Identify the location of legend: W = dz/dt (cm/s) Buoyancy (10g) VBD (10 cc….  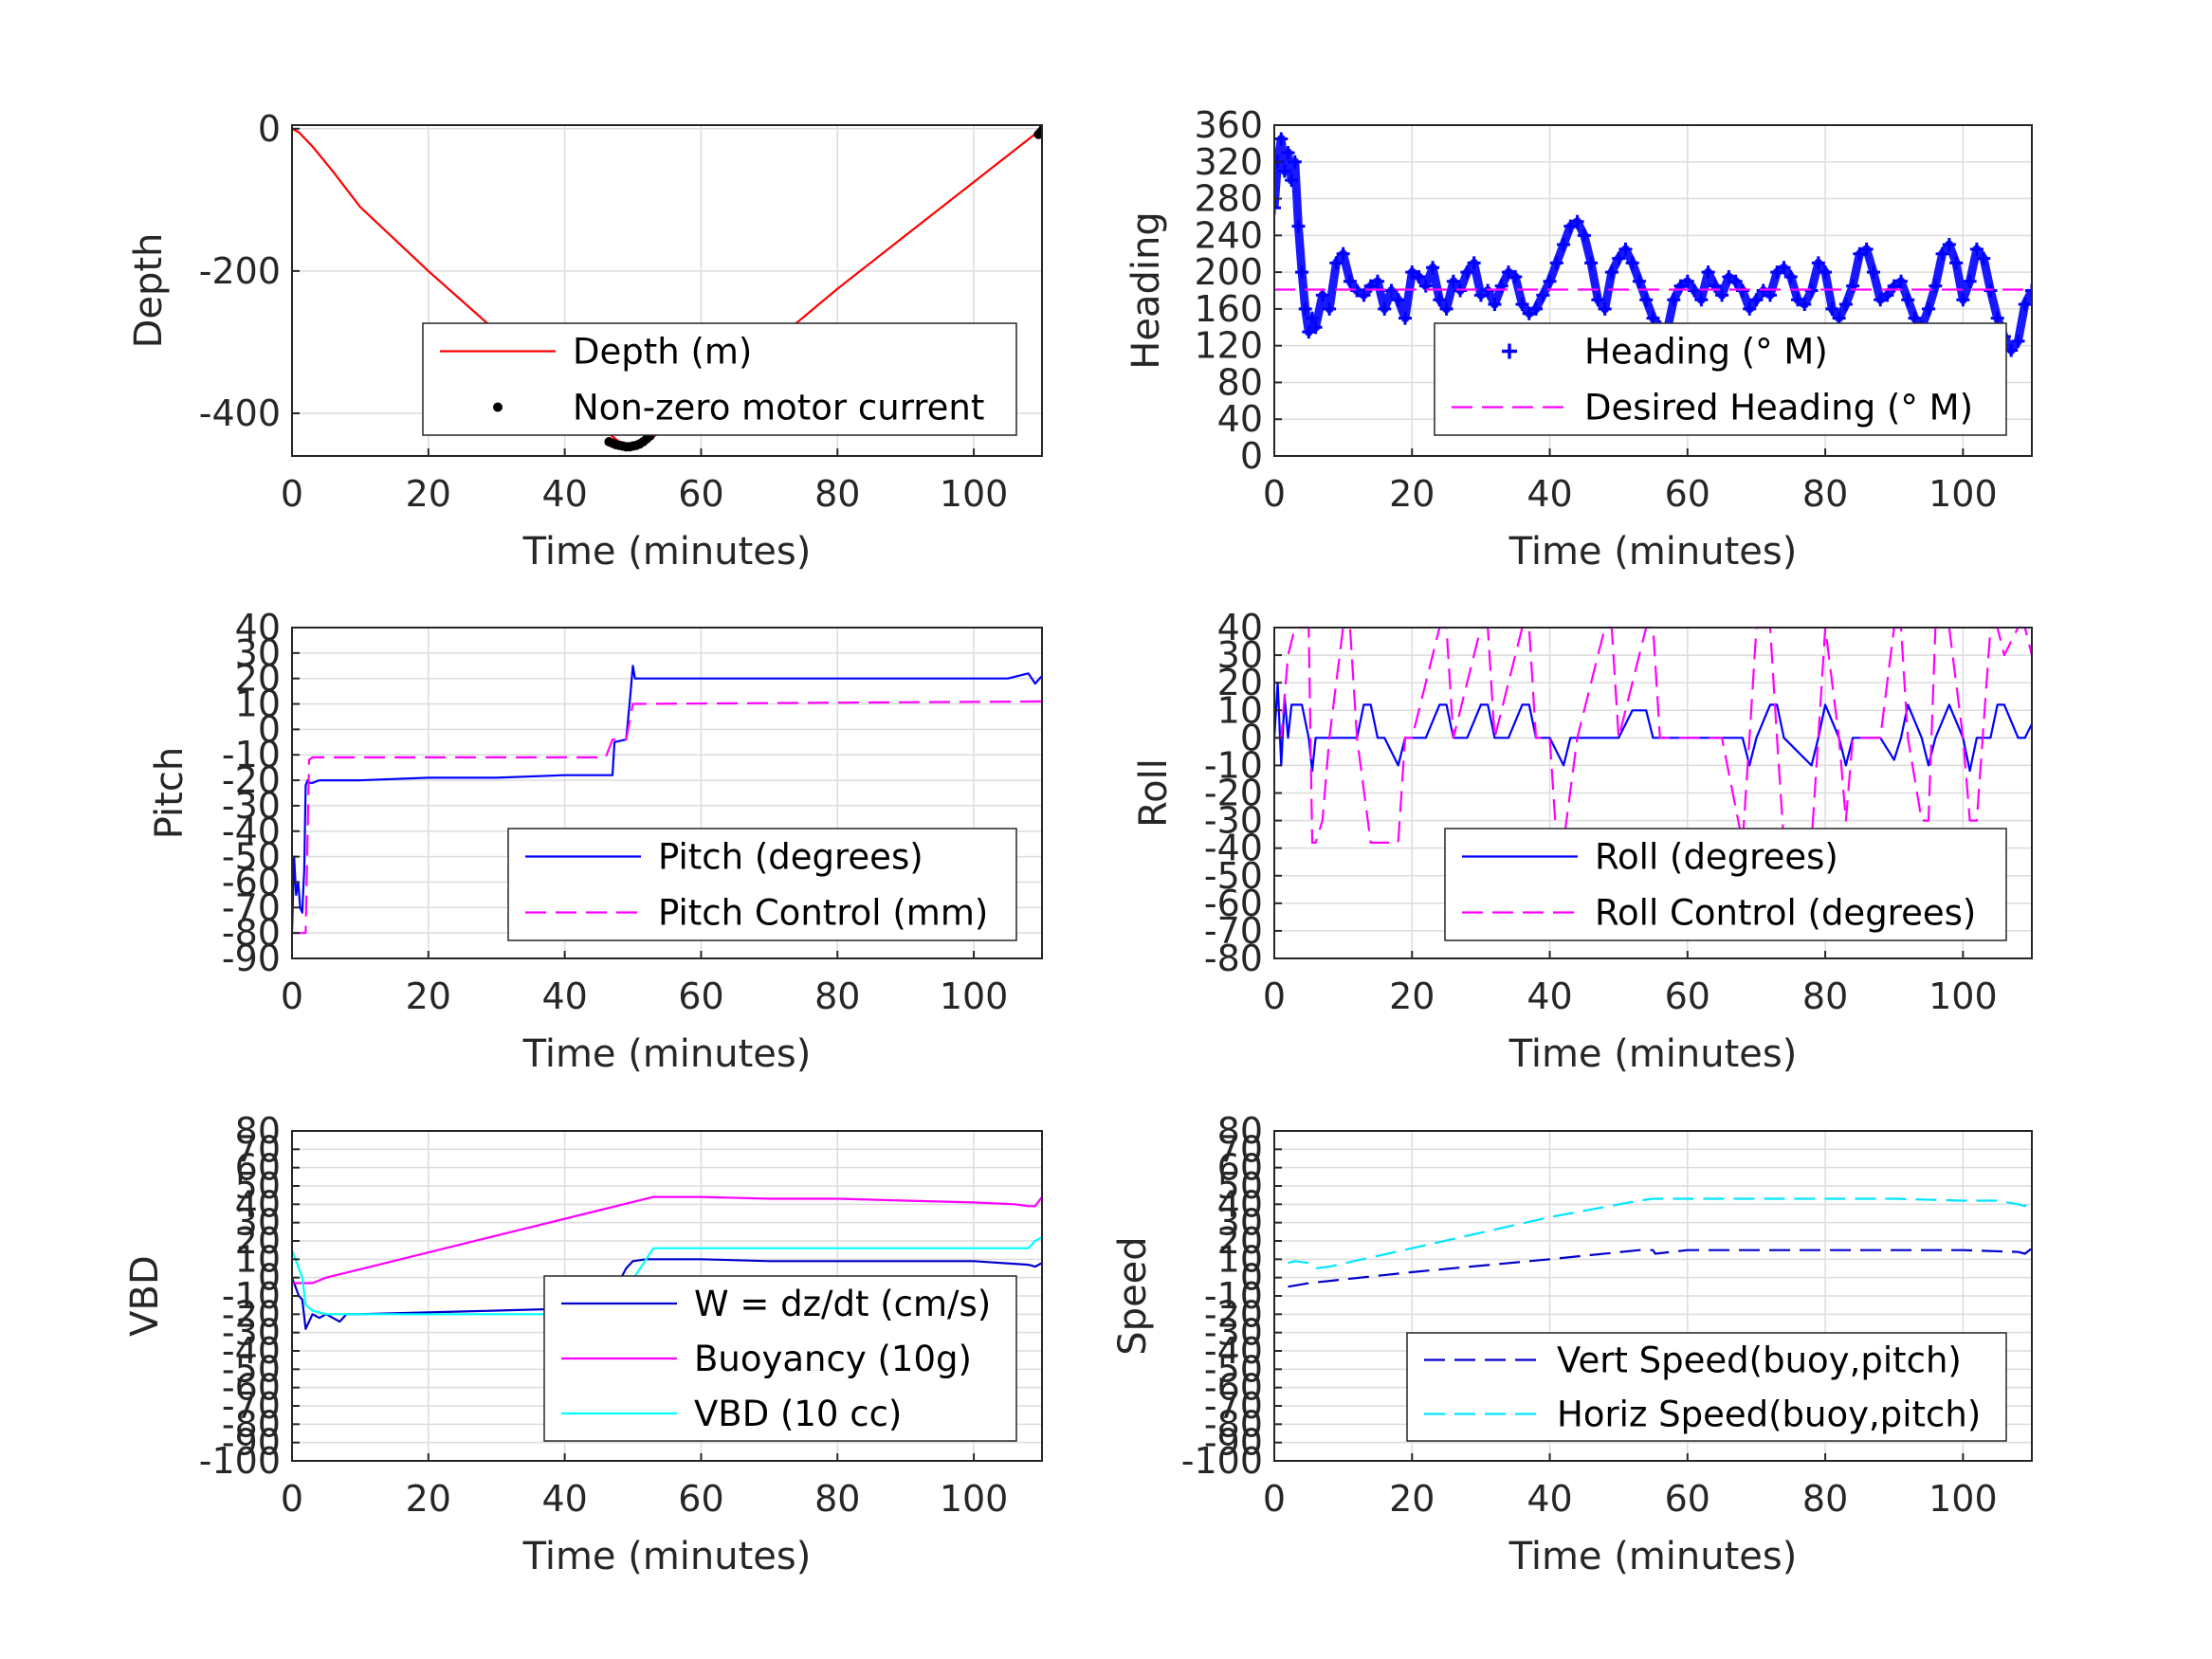
(780, 1358).